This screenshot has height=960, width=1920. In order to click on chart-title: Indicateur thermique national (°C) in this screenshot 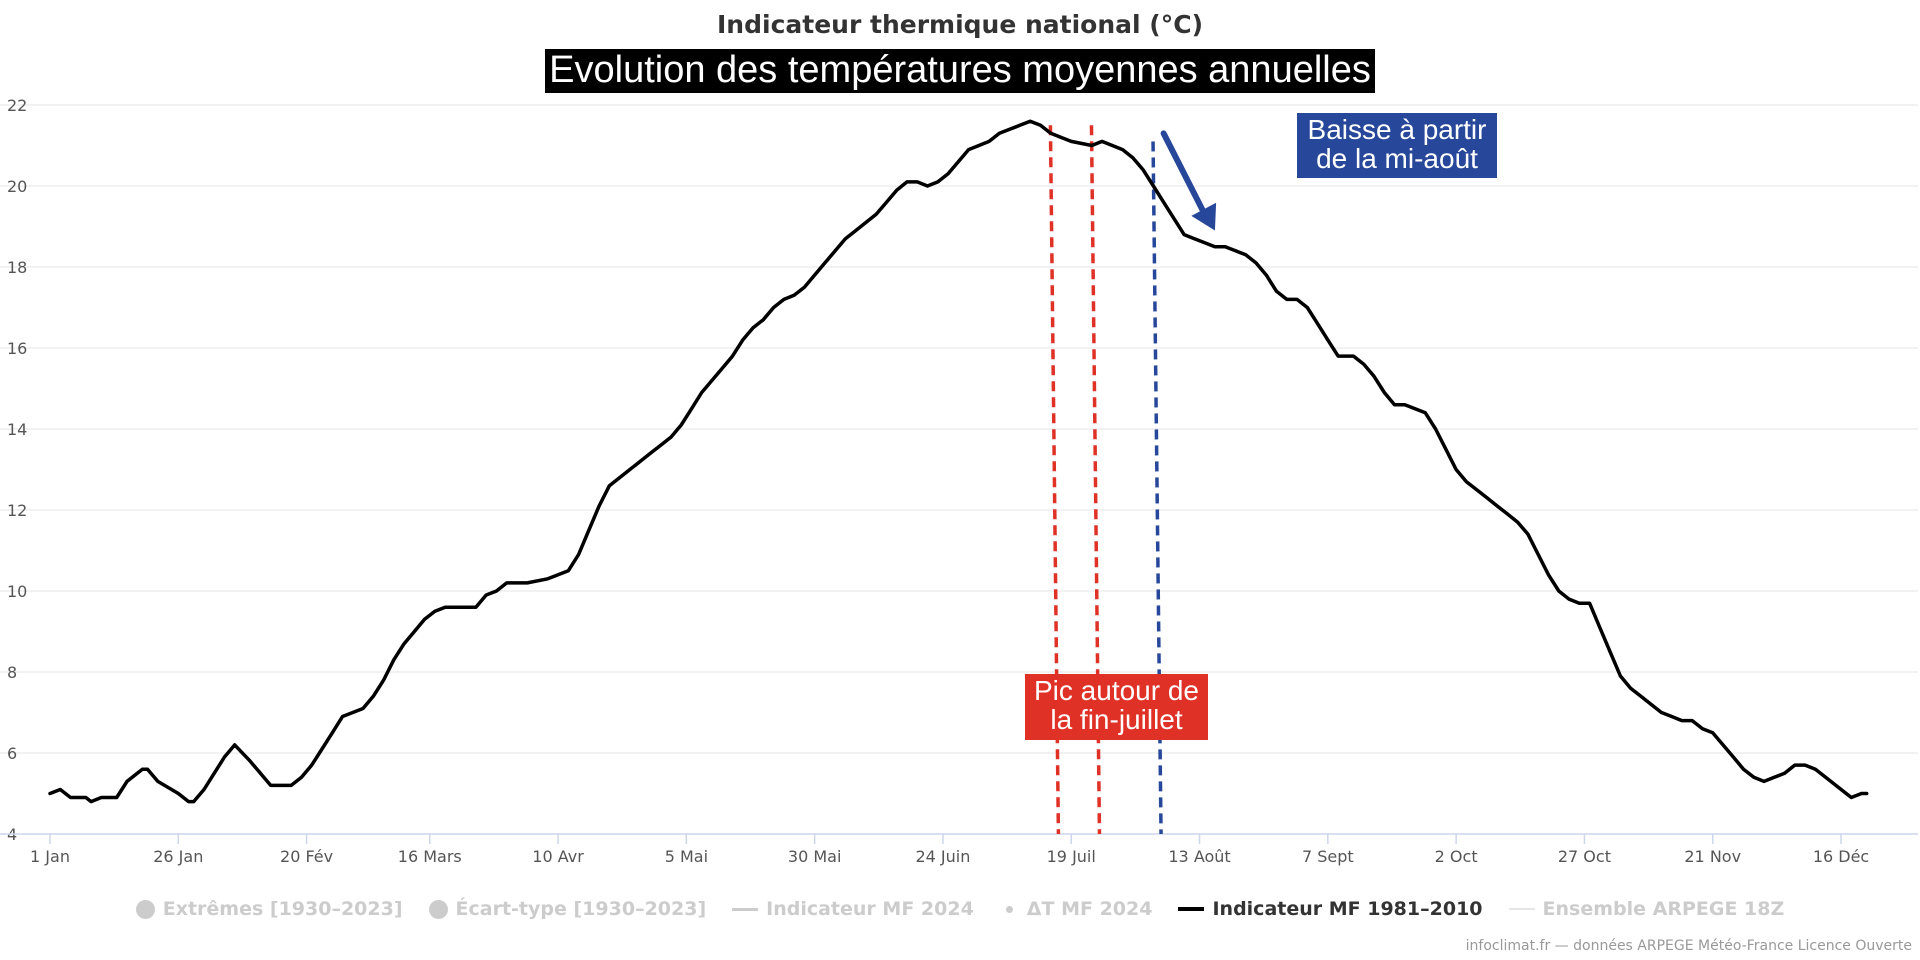, I will do `click(960, 24)`.